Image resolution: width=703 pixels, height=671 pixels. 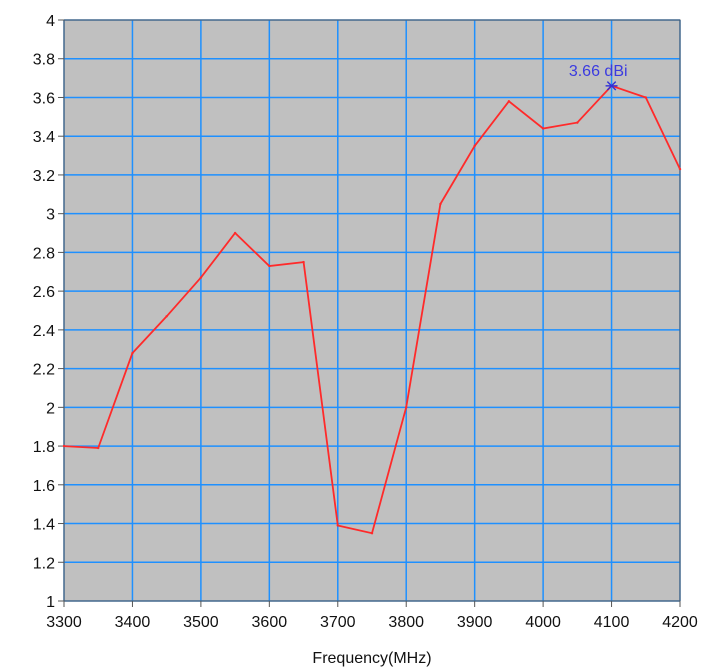 I want to click on marker-stroke, so click(x=611, y=86).